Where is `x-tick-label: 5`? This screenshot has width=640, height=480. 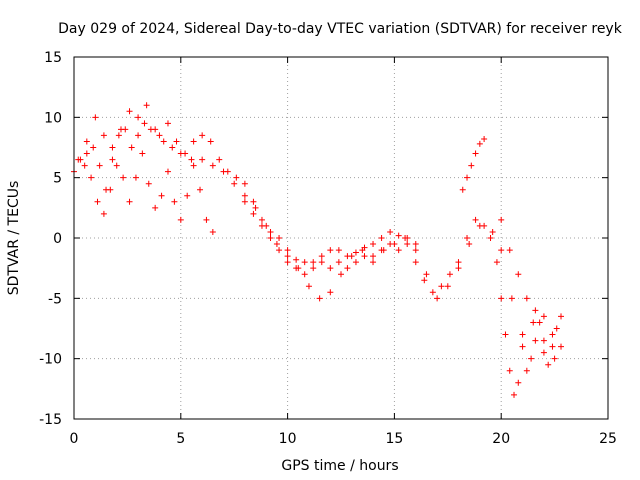
x-tick-label: 5 is located at coordinates (180, 439).